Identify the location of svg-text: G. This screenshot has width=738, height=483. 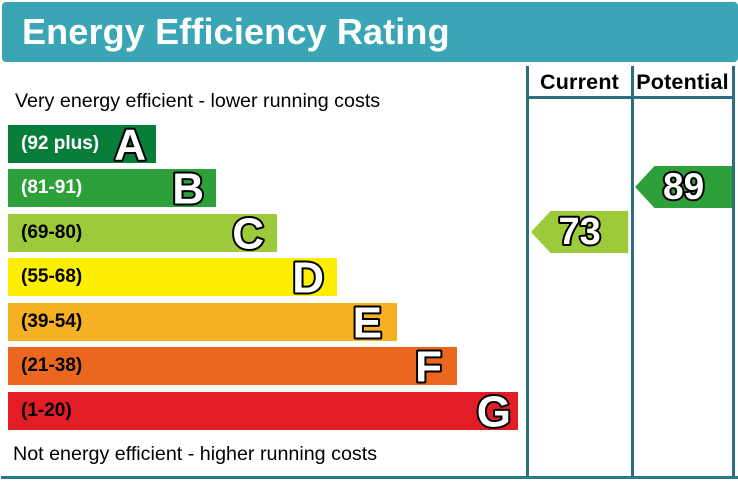
(494, 411).